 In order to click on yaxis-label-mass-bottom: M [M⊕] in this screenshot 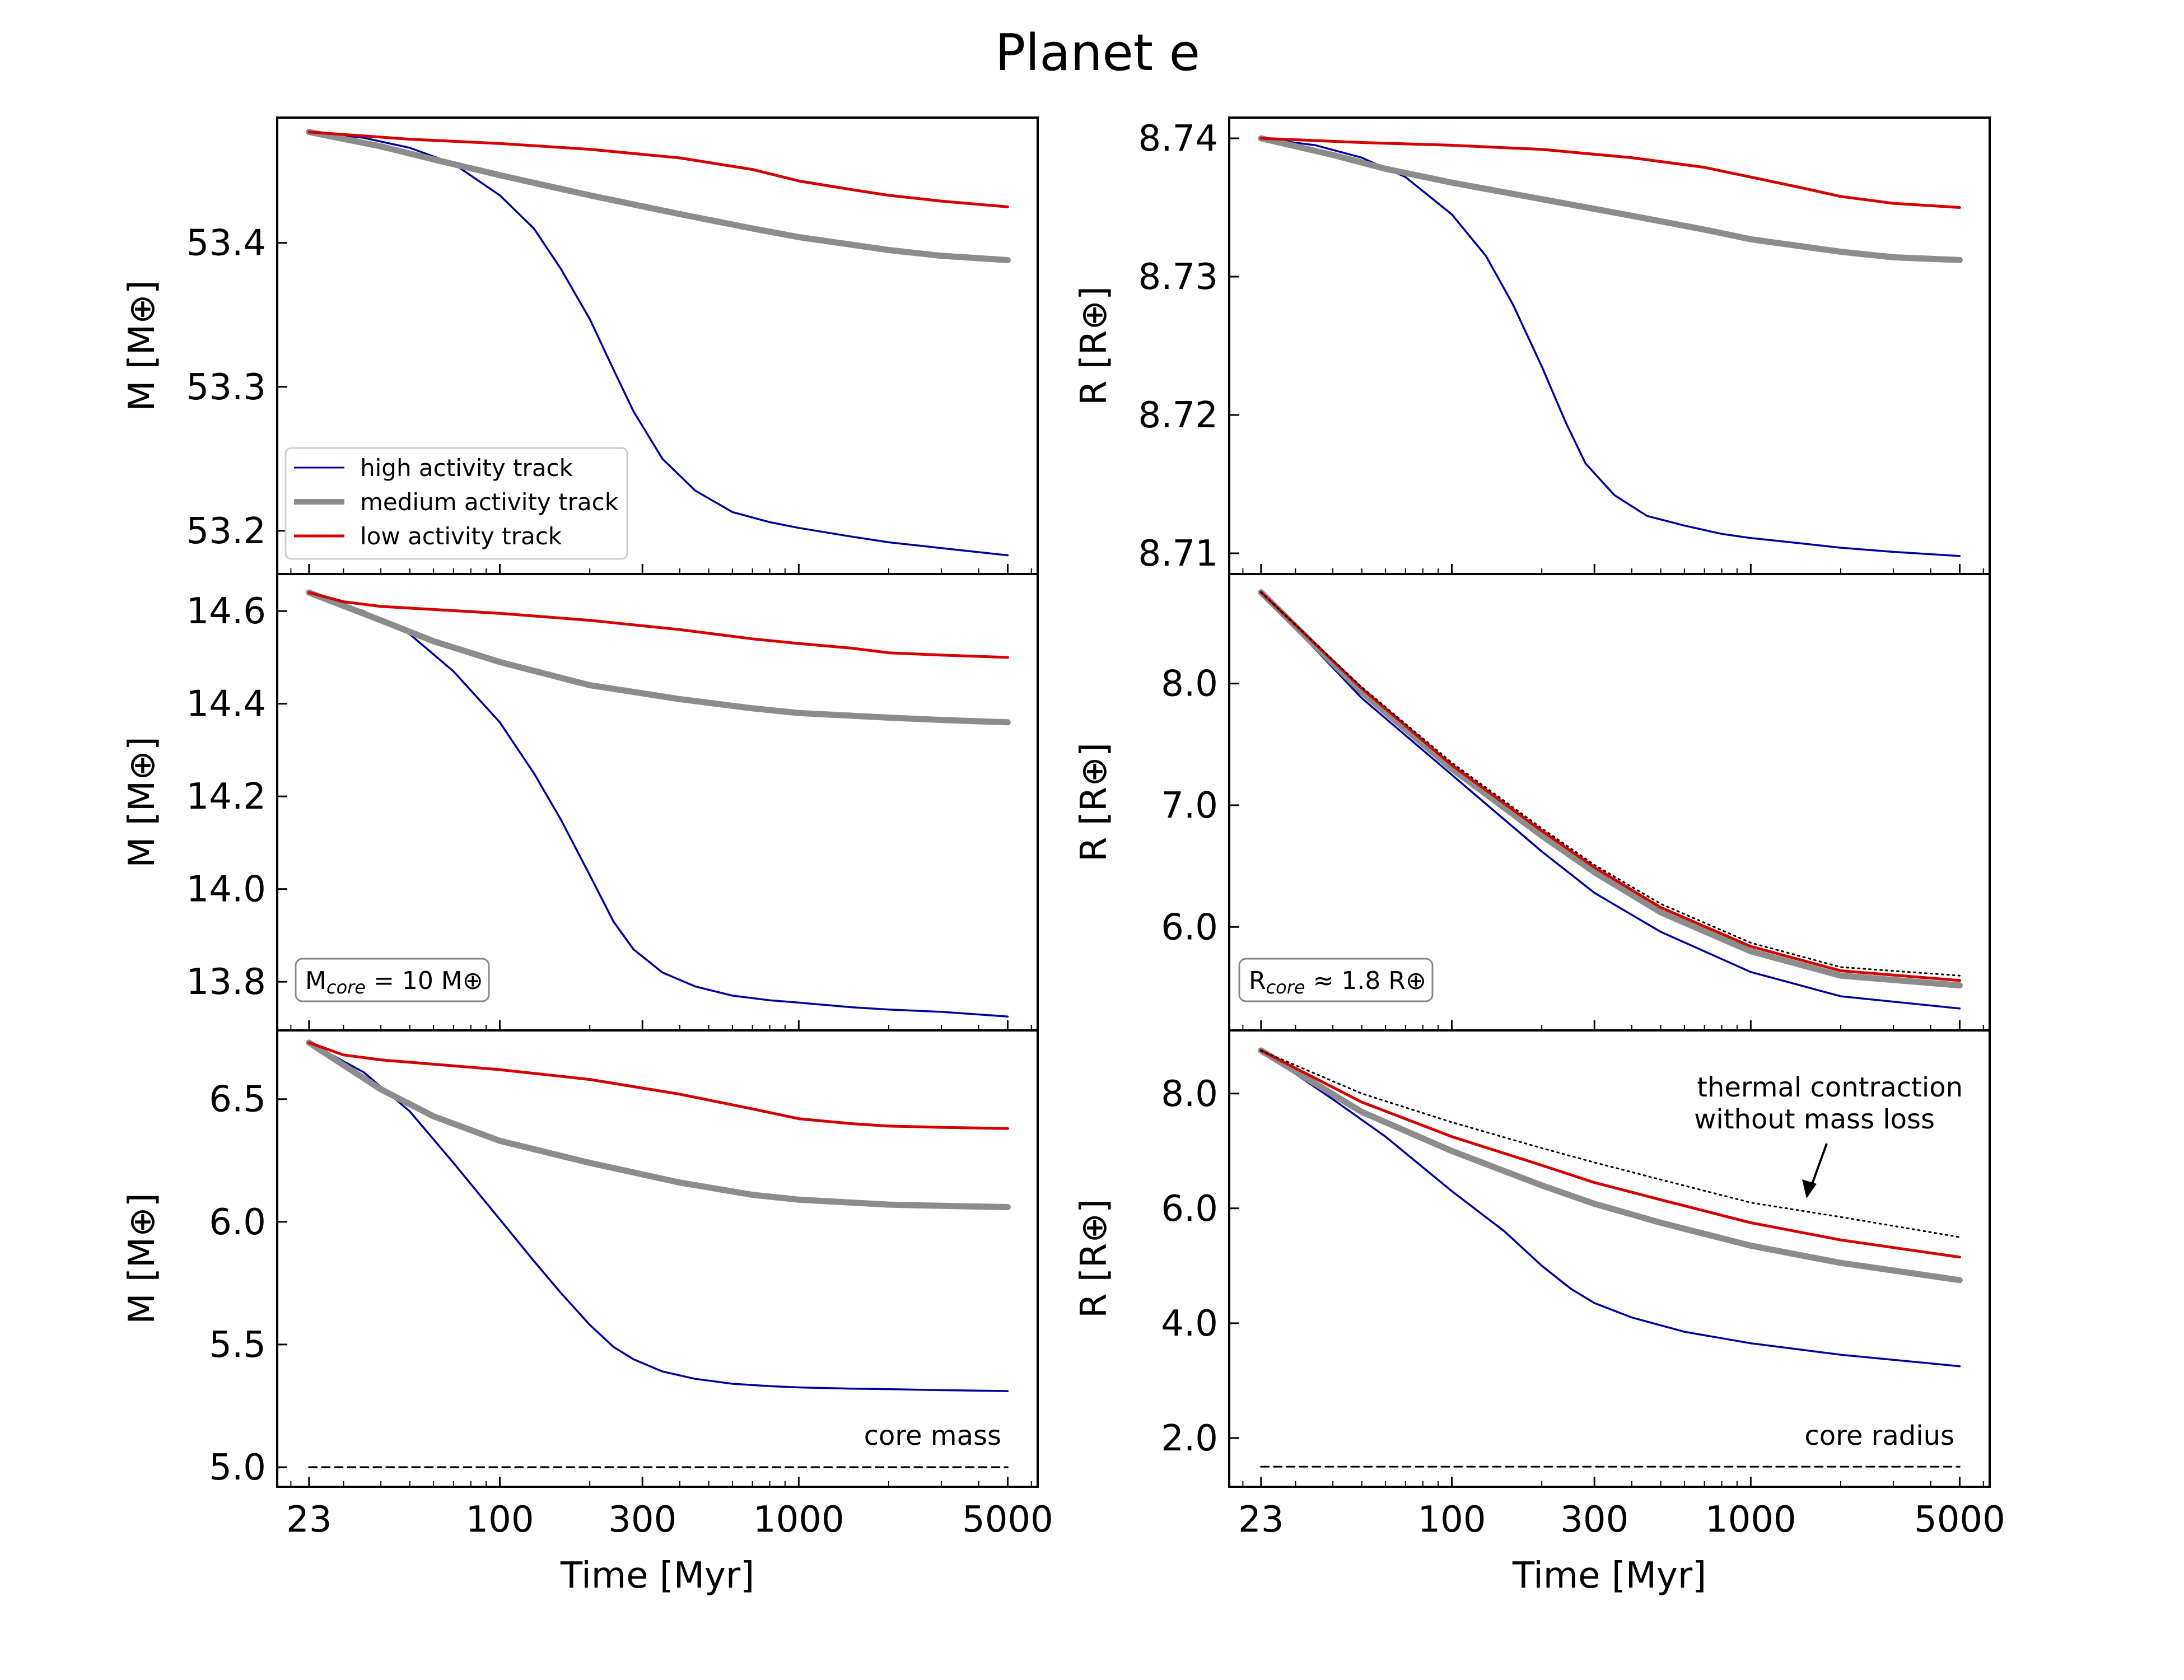, I will do `click(143, 1259)`.